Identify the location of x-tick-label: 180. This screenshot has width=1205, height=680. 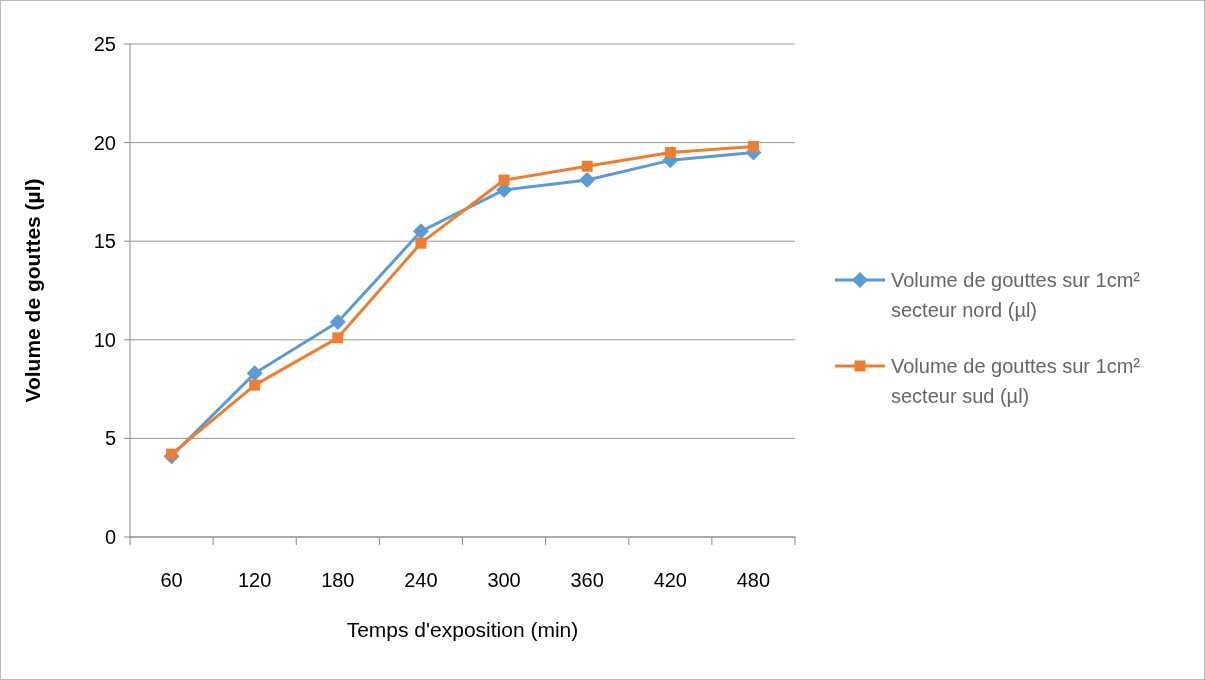
(338, 580).